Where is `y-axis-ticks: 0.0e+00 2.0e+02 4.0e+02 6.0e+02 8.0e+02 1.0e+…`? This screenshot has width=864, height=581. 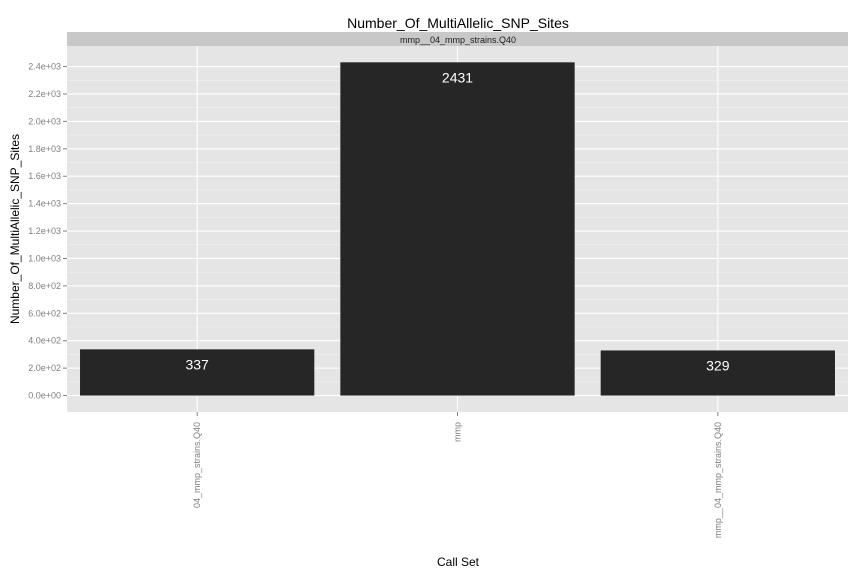
y-axis-ticks: 0.0e+00 2.0e+02 4.0e+02 6.0e+02 8.0e+02 1.0e+… is located at coordinates (47, 231).